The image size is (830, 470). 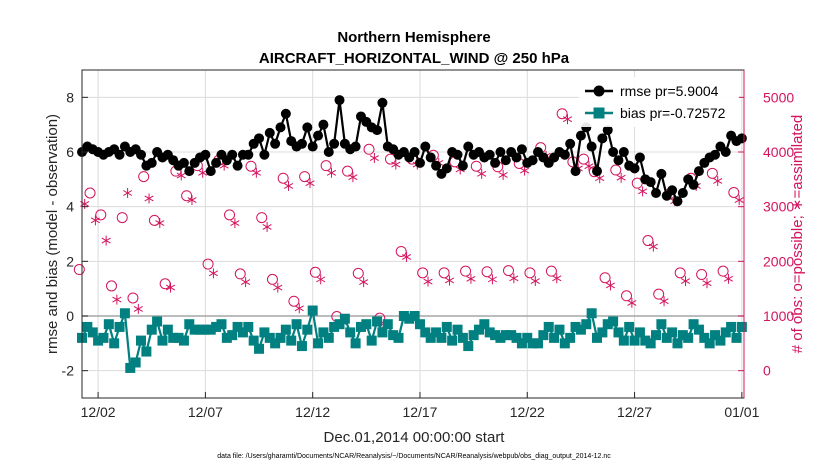 What do you see at coordinates (419, 412) in the screenshot?
I see `x-tick-label: 12/17` at bounding box center [419, 412].